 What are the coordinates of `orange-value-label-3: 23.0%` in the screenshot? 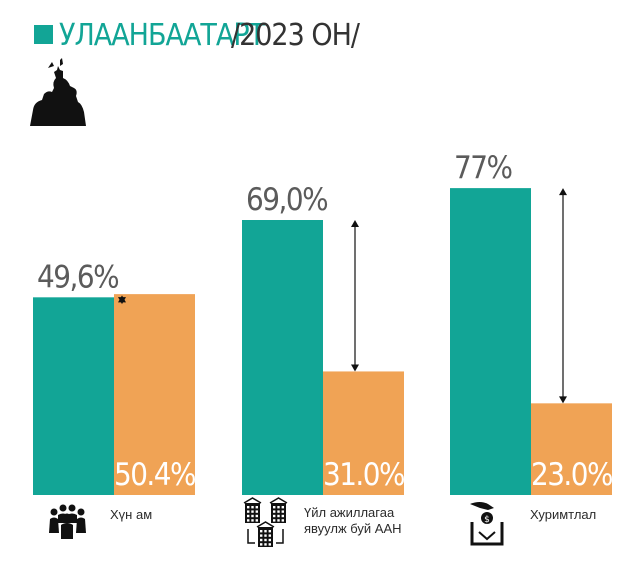 It's located at (571, 475).